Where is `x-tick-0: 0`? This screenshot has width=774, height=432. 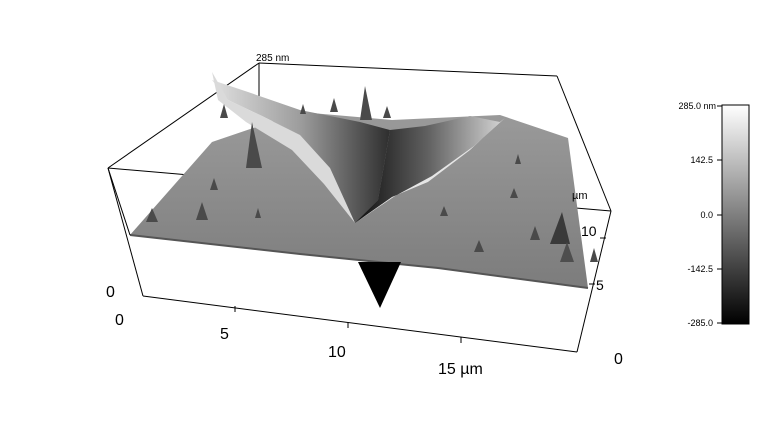 x-tick-0: 0 is located at coordinates (119, 320).